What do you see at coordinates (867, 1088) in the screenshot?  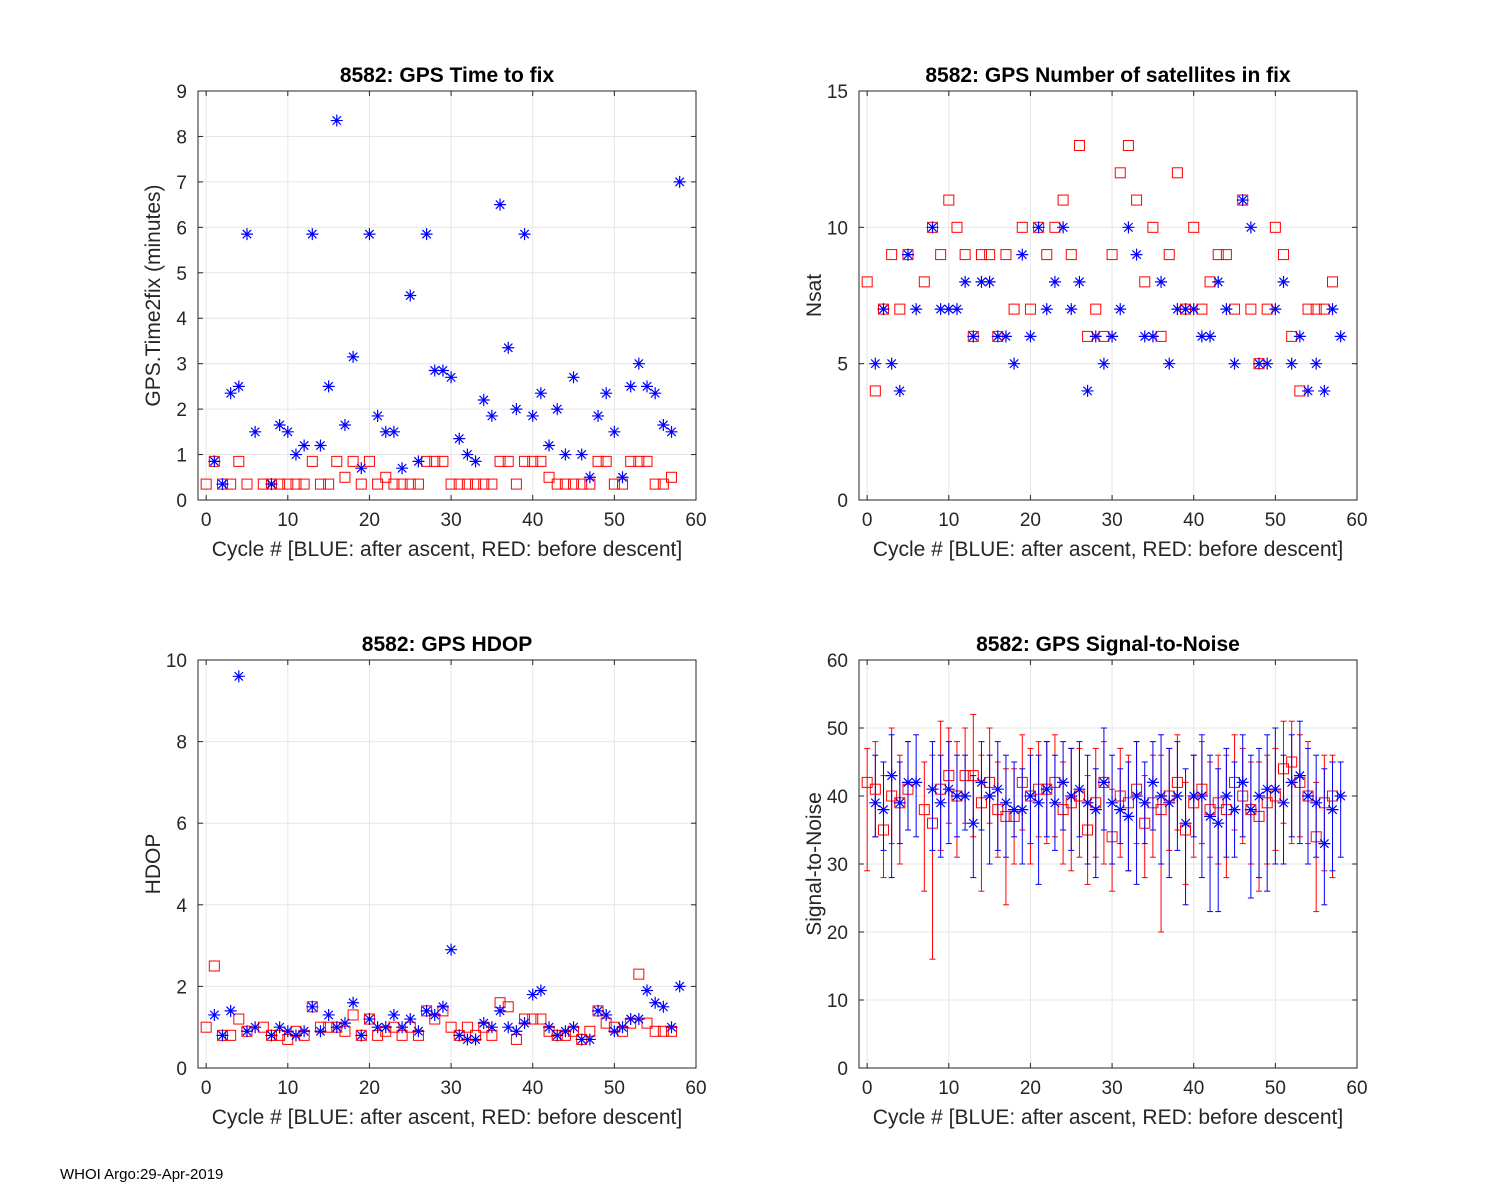 I see `x-tick-label: 0` at bounding box center [867, 1088].